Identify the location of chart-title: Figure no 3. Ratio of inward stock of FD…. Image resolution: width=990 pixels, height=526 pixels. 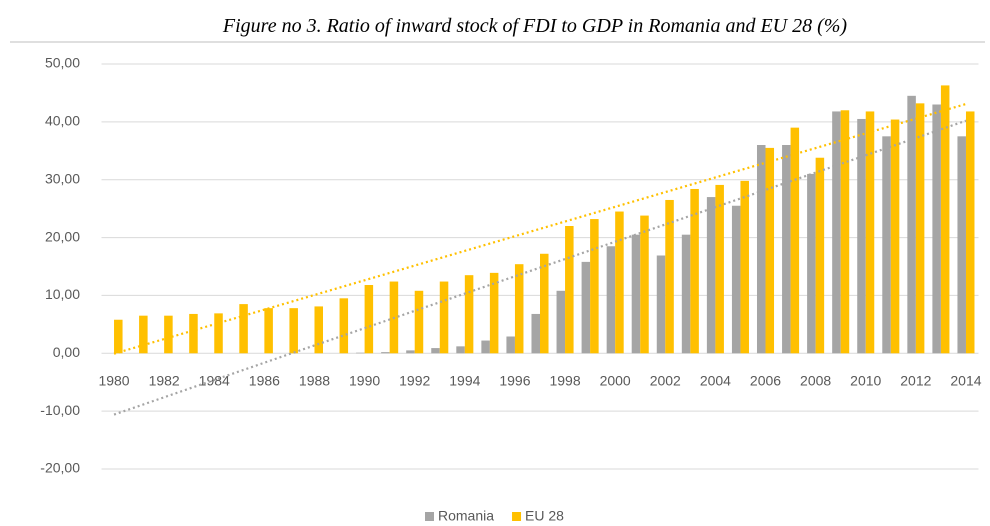
(535, 26).